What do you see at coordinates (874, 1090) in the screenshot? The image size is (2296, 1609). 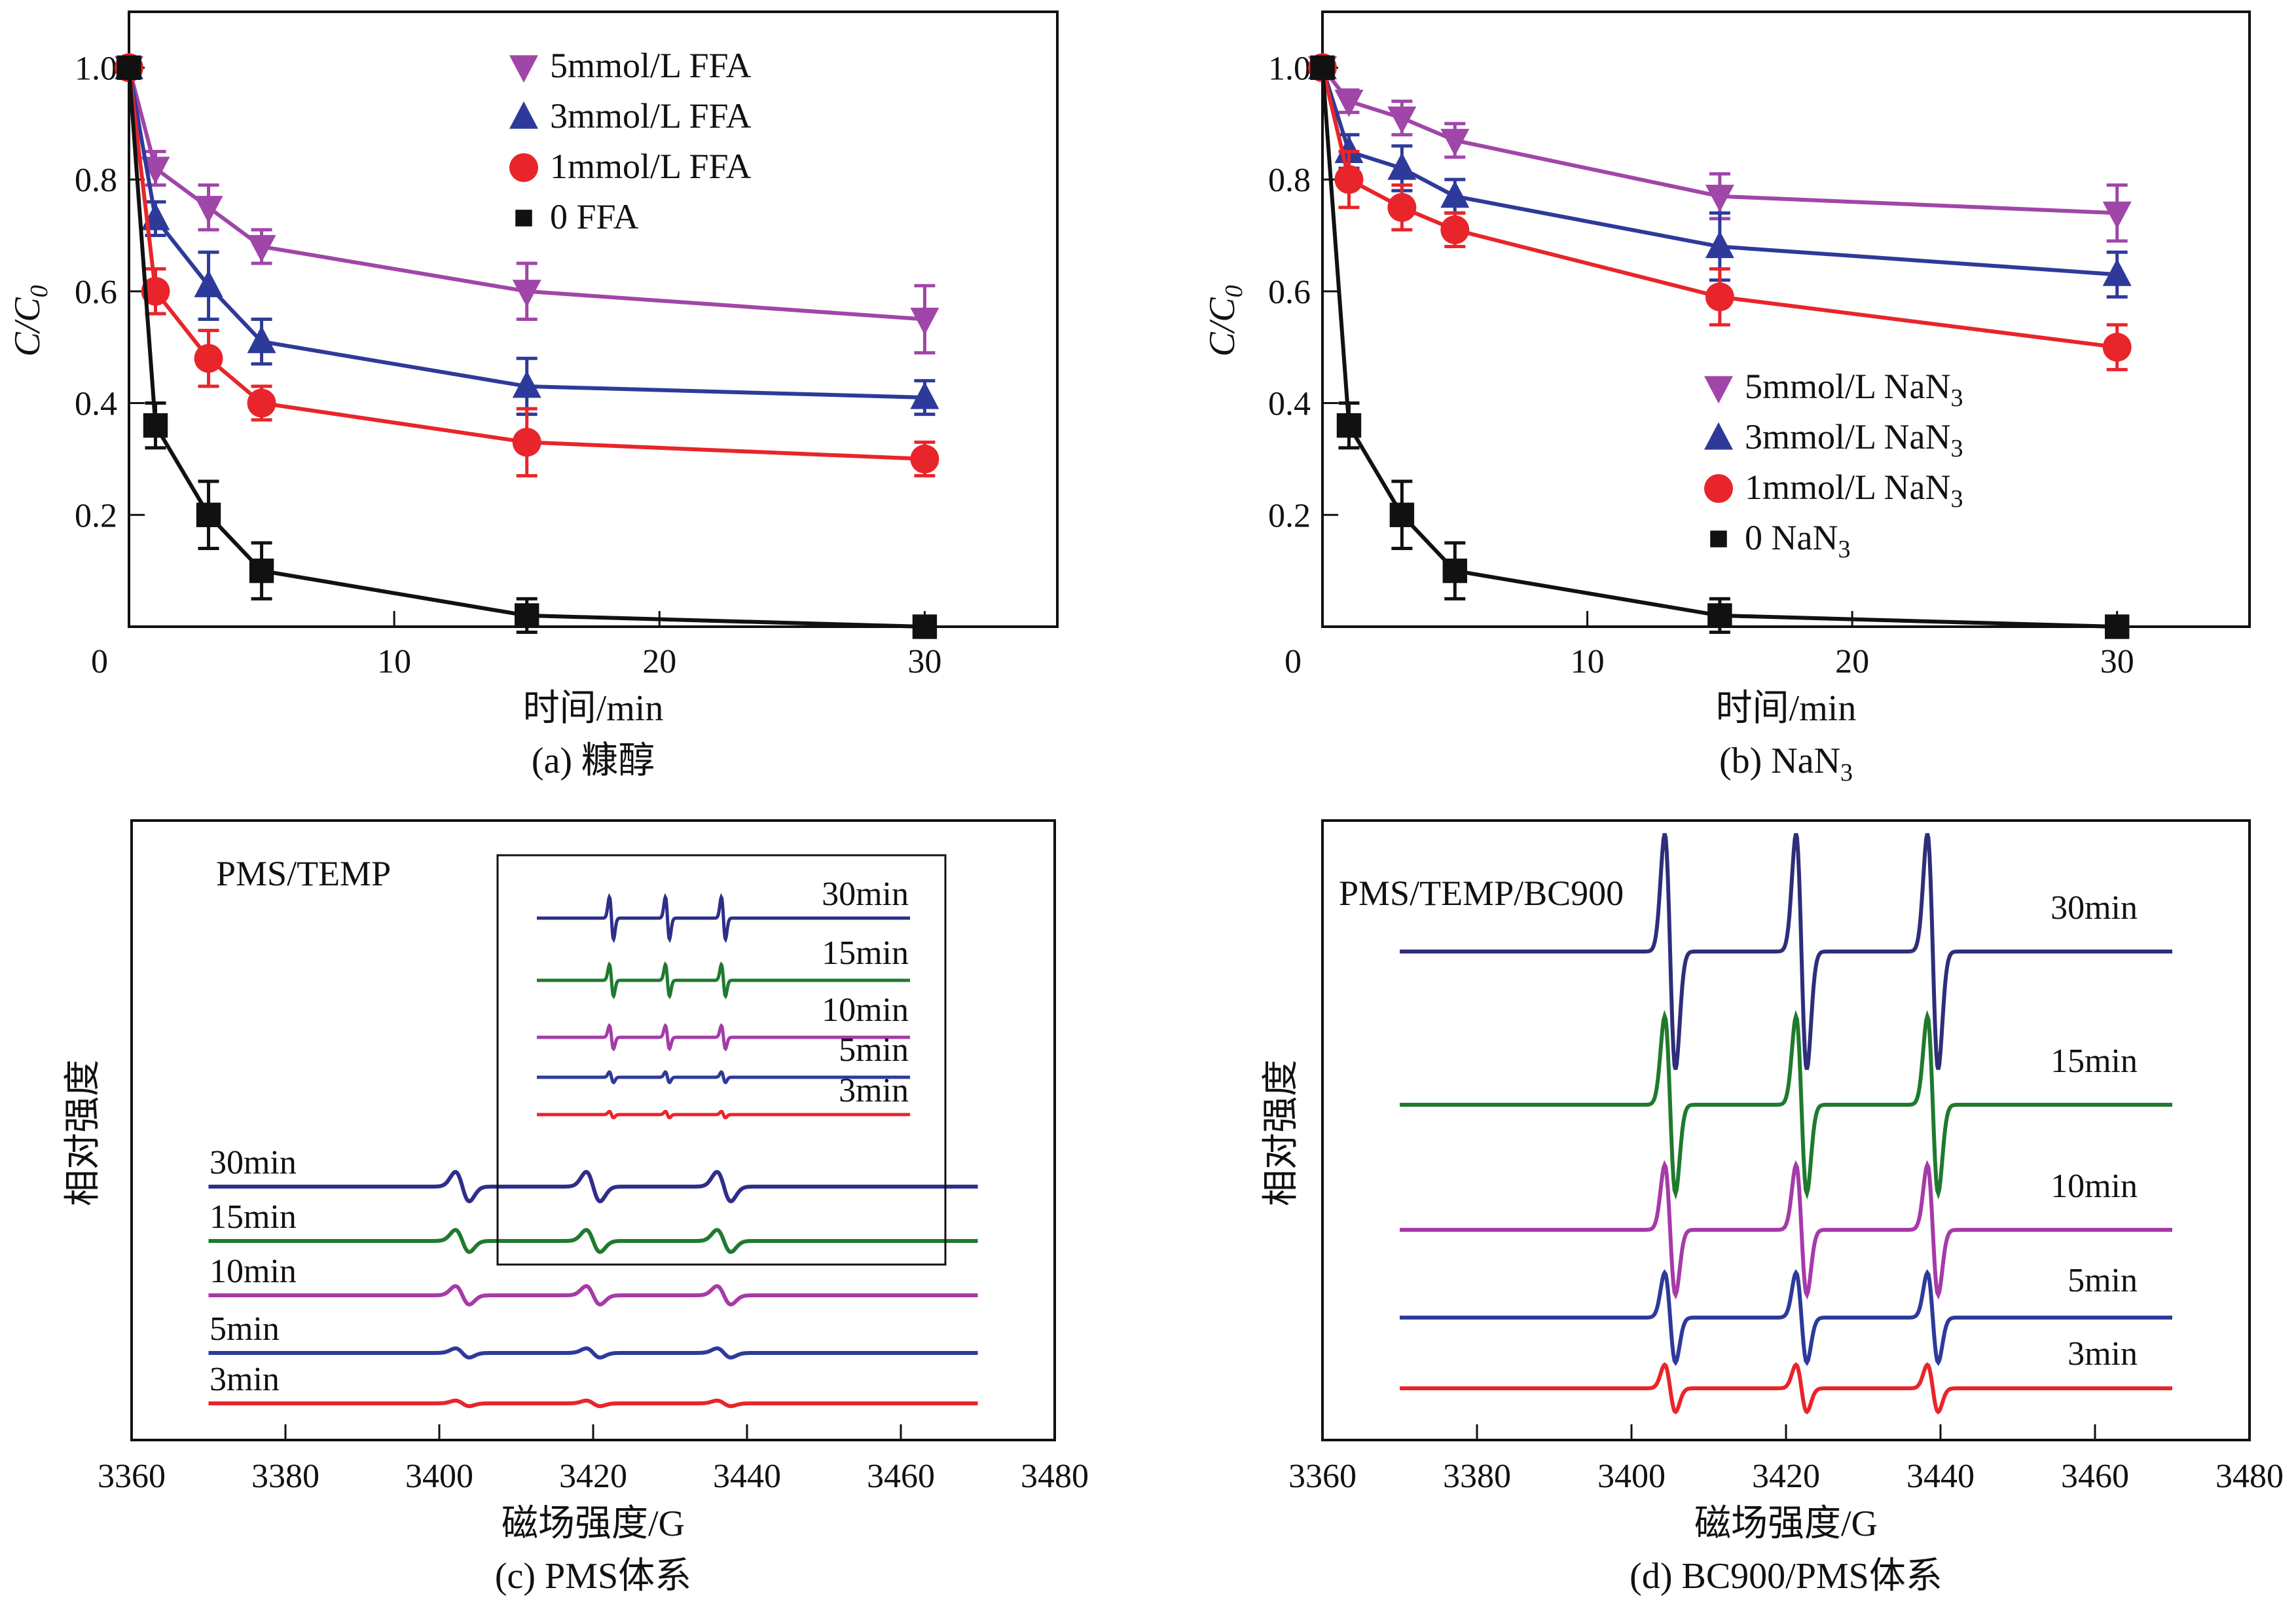 I see `inset-curve-label: 3min` at bounding box center [874, 1090].